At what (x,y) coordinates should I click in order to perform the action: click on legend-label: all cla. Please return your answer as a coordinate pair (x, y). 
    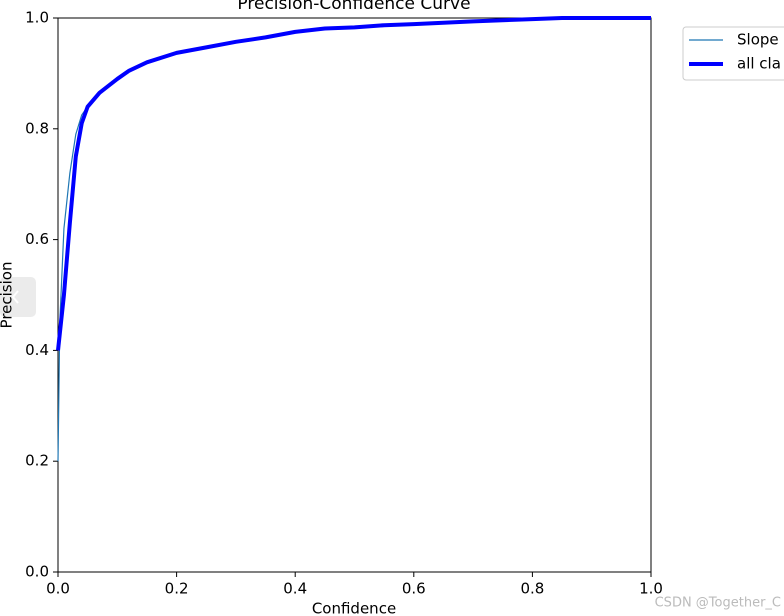
    Looking at the image, I should click on (759, 64).